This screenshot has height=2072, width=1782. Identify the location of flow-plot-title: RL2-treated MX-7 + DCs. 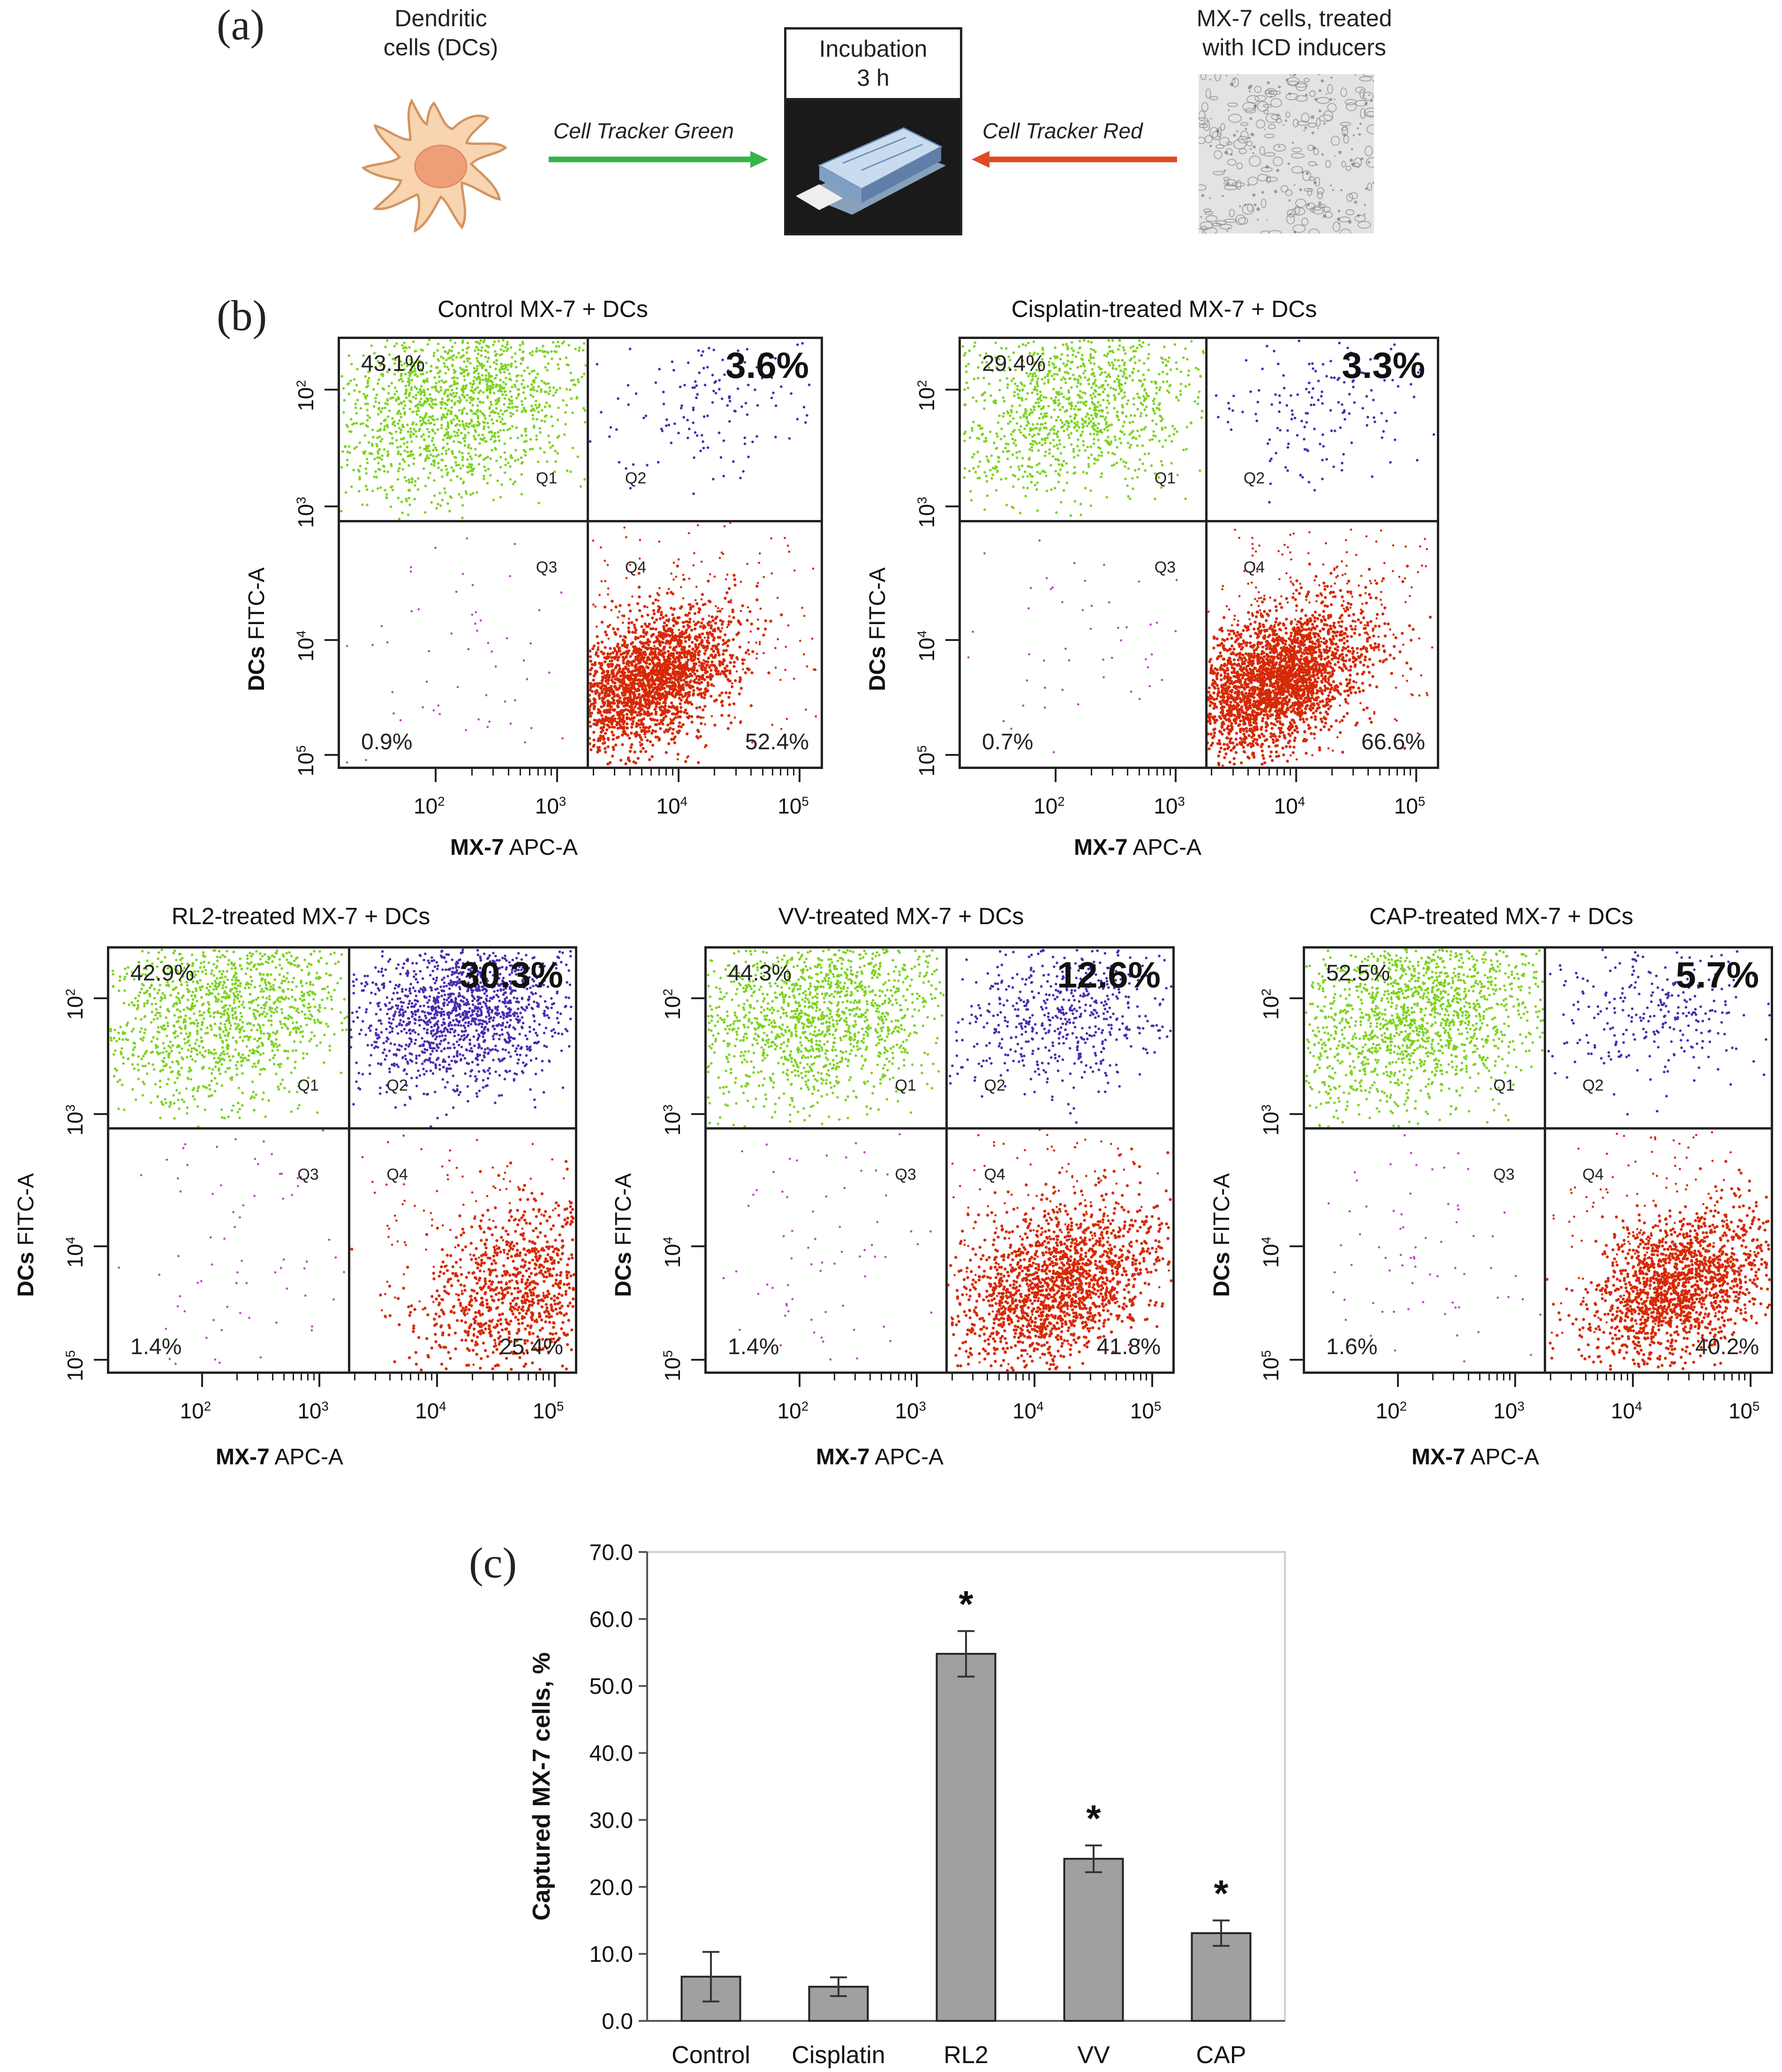
(300, 916).